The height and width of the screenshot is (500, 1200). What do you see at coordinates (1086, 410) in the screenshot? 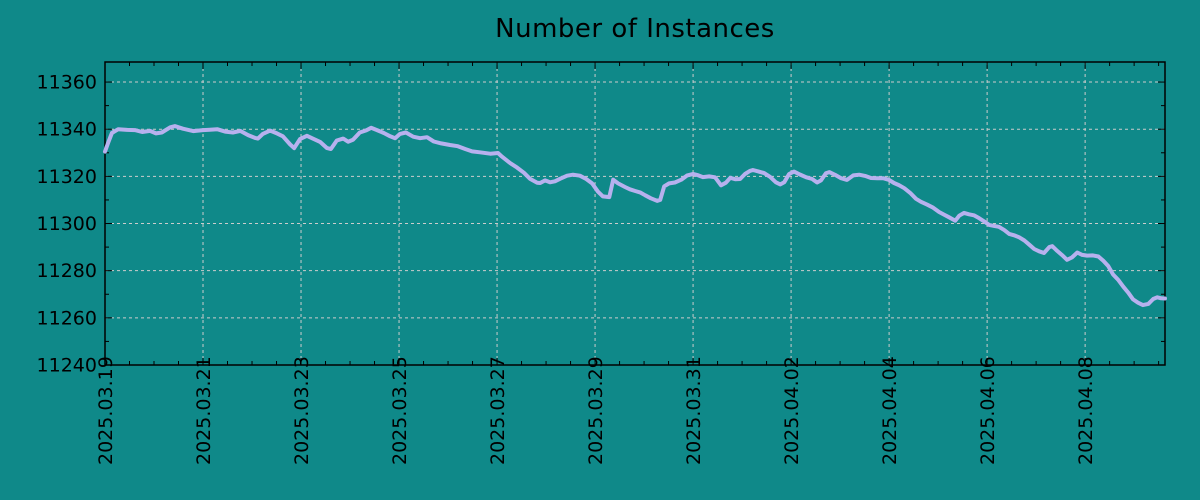
I see `x-tick-label: 2025.04.08` at bounding box center [1086, 410].